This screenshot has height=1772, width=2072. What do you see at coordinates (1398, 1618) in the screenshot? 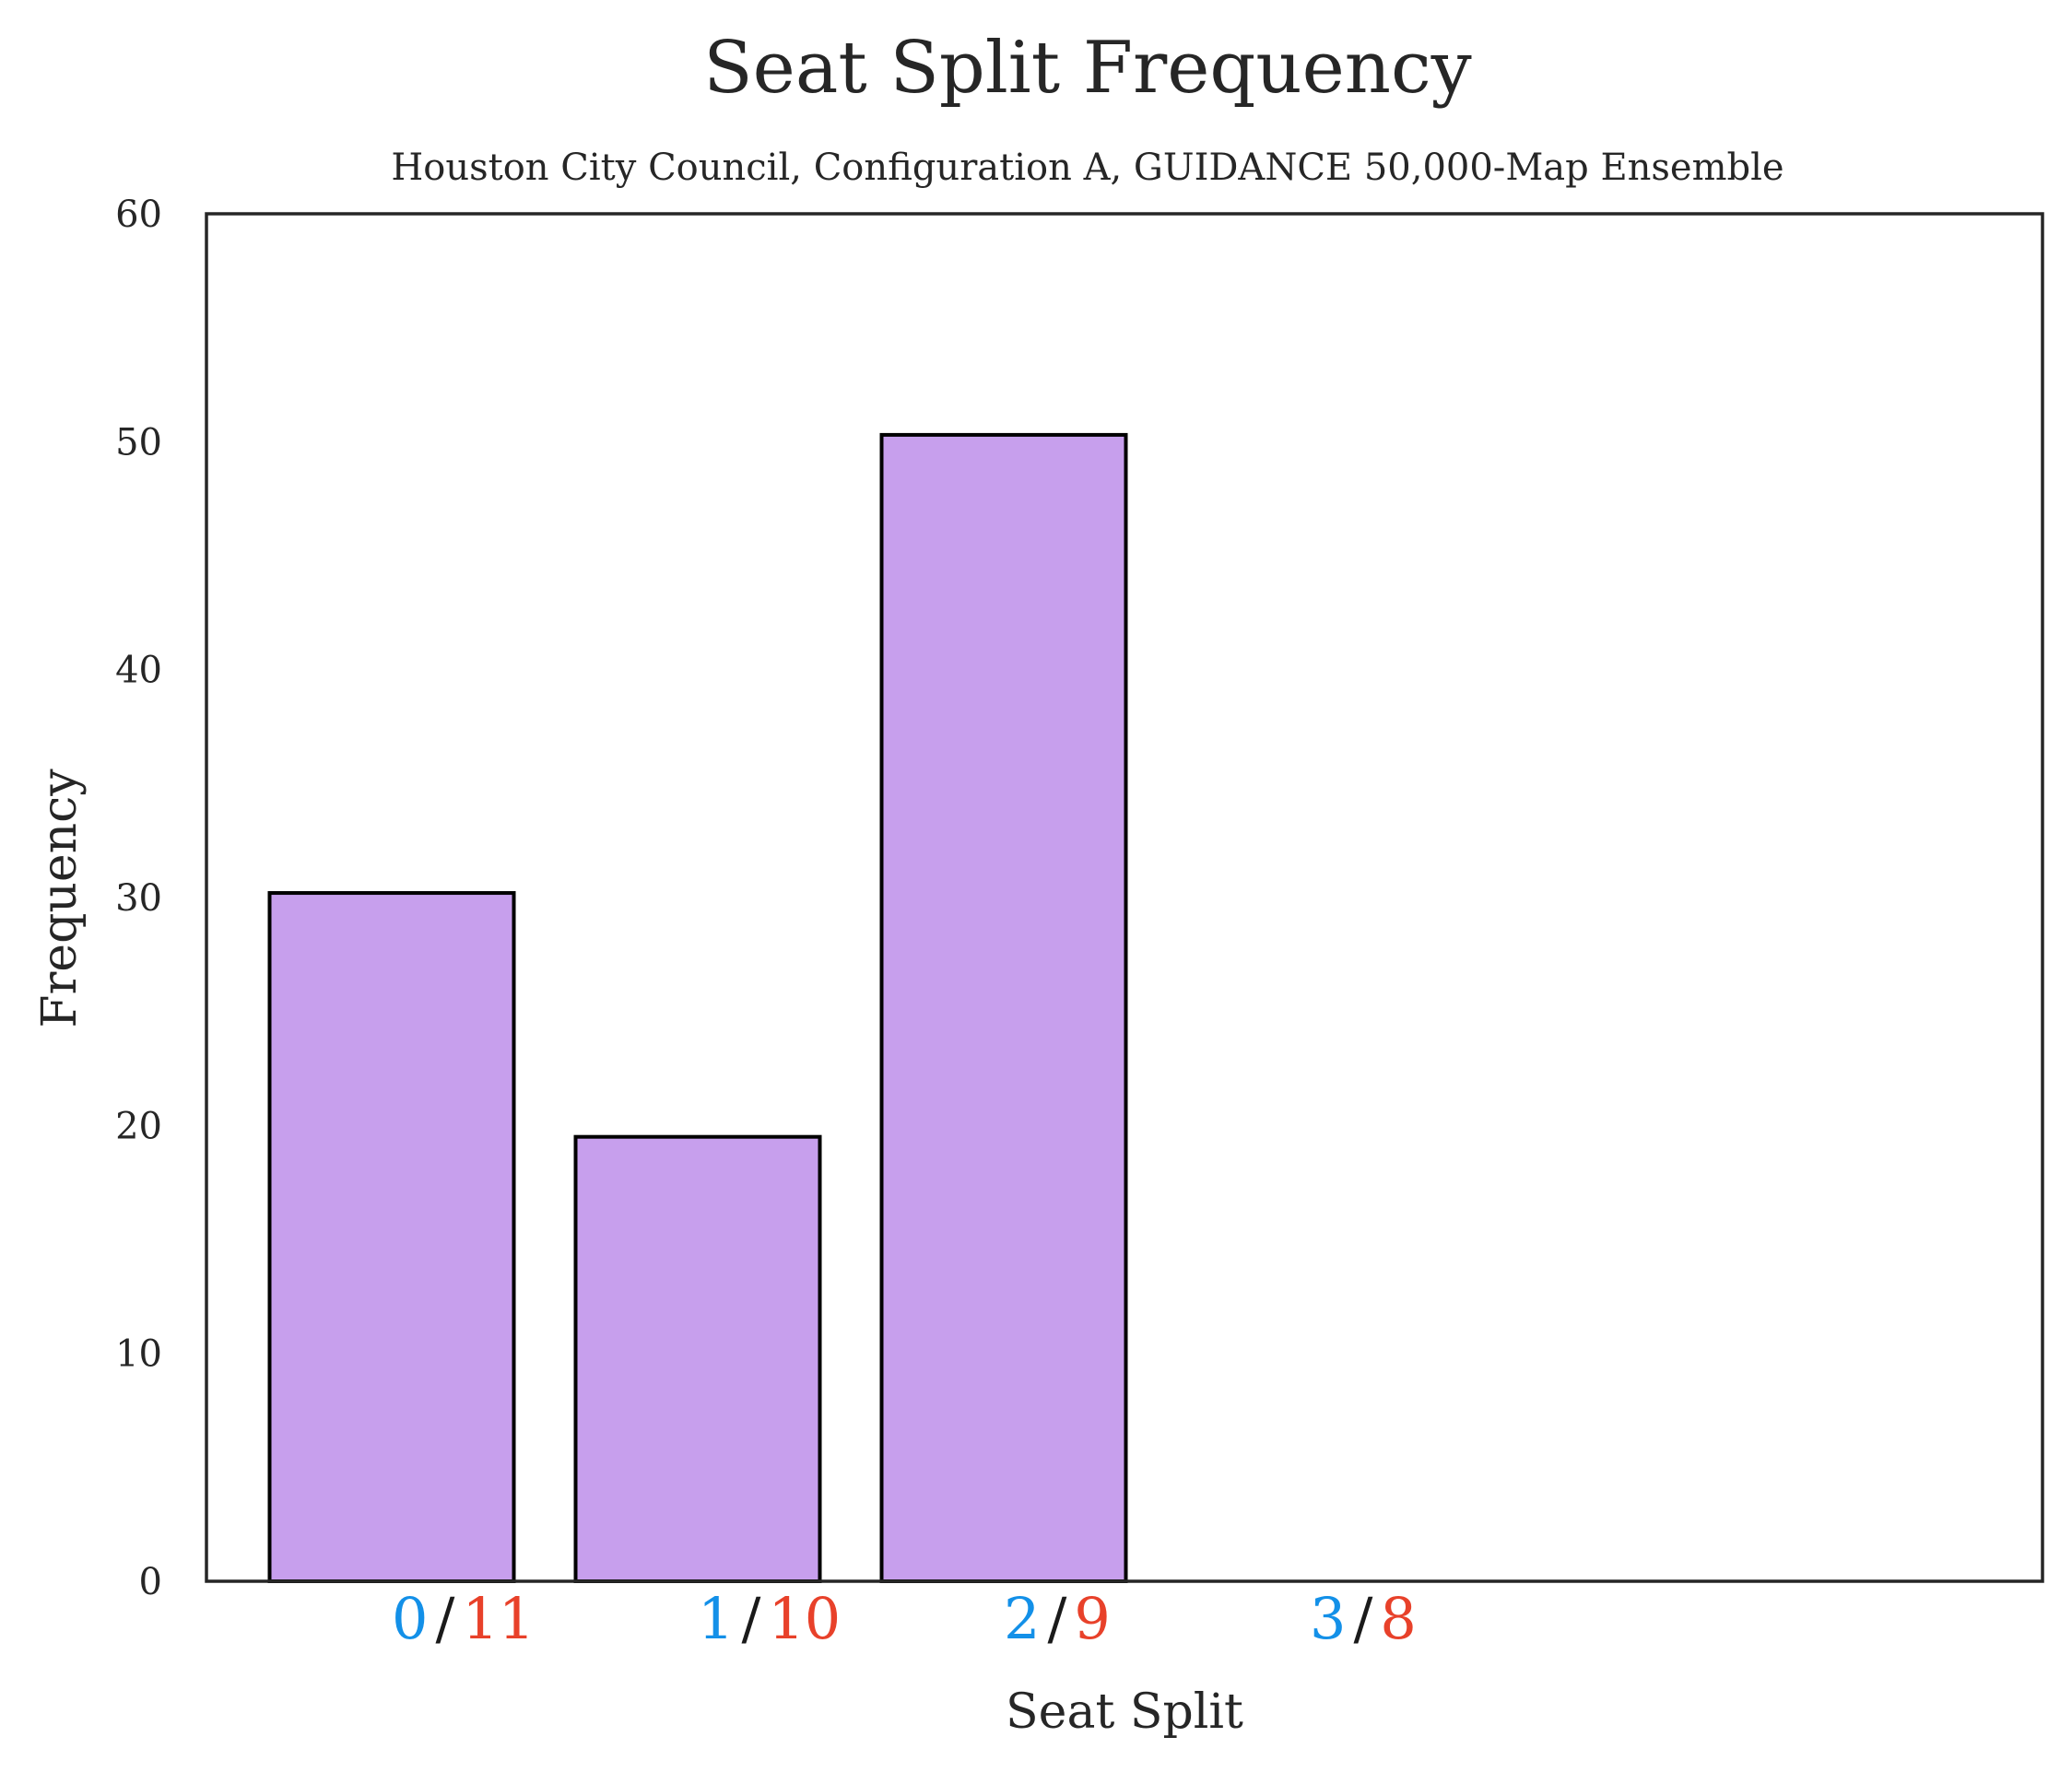
I see `split-right: 8` at bounding box center [1398, 1618].